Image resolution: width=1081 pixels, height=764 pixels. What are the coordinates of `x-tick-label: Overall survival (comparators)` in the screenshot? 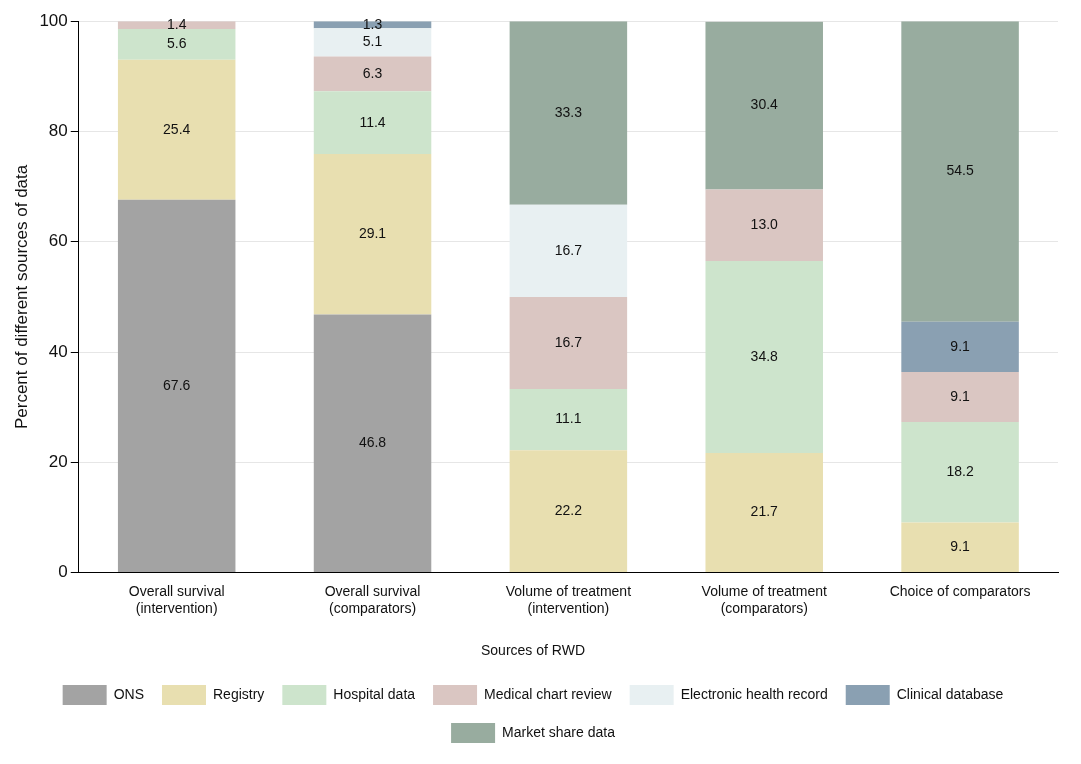 It's located at (372, 599).